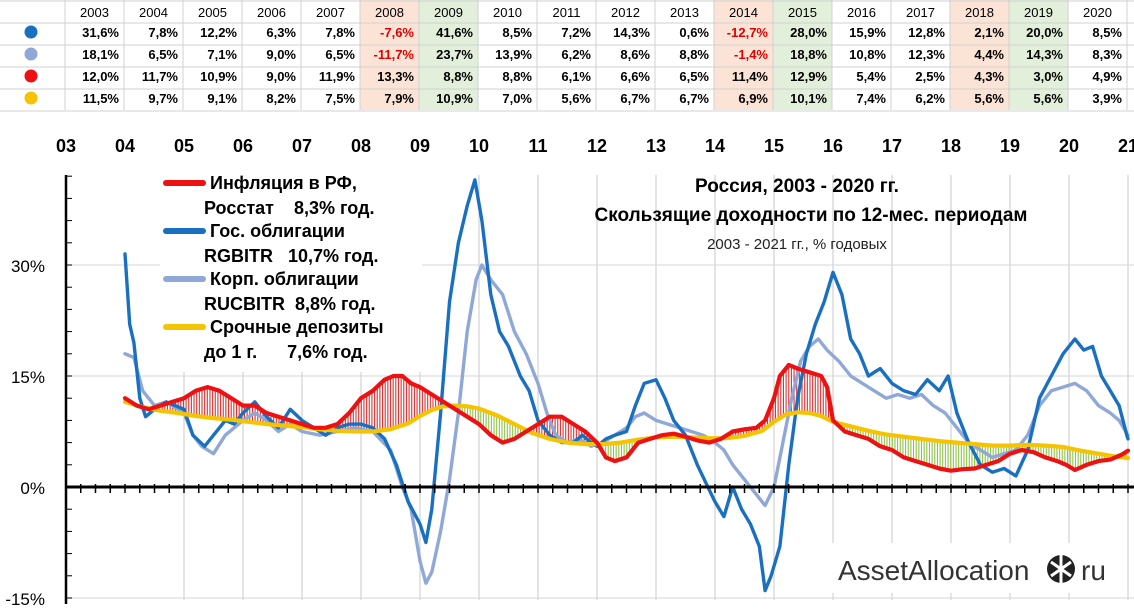 The width and height of the screenshot is (1134, 613). What do you see at coordinates (808, 98) in the screenshot?
I see `table-cell: 10,1%` at bounding box center [808, 98].